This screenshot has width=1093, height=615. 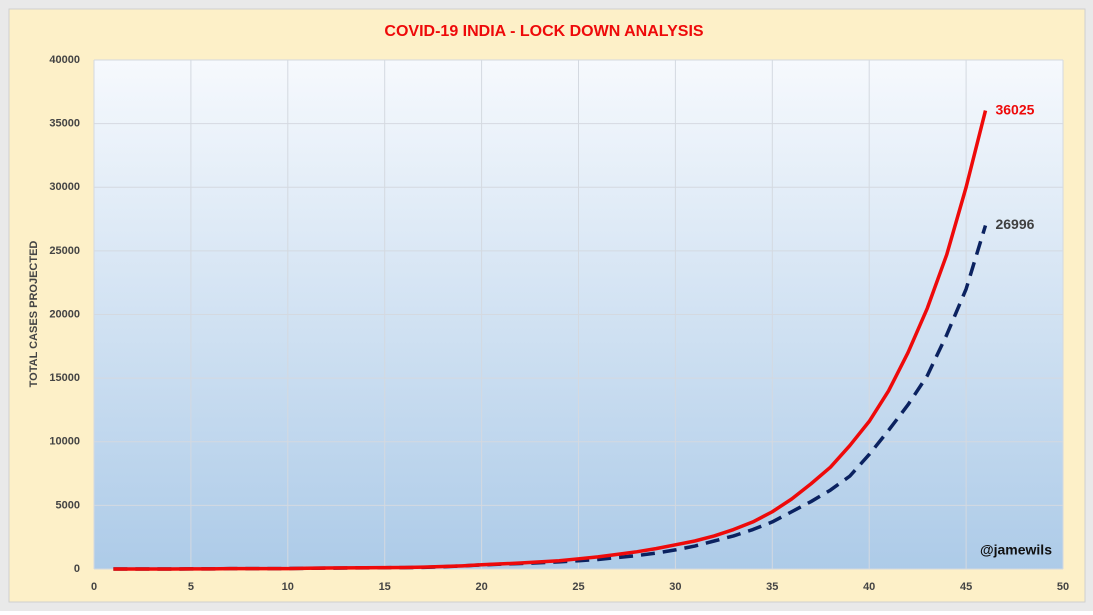 What do you see at coordinates (675, 587) in the screenshot?
I see `x-tick-label: 30` at bounding box center [675, 587].